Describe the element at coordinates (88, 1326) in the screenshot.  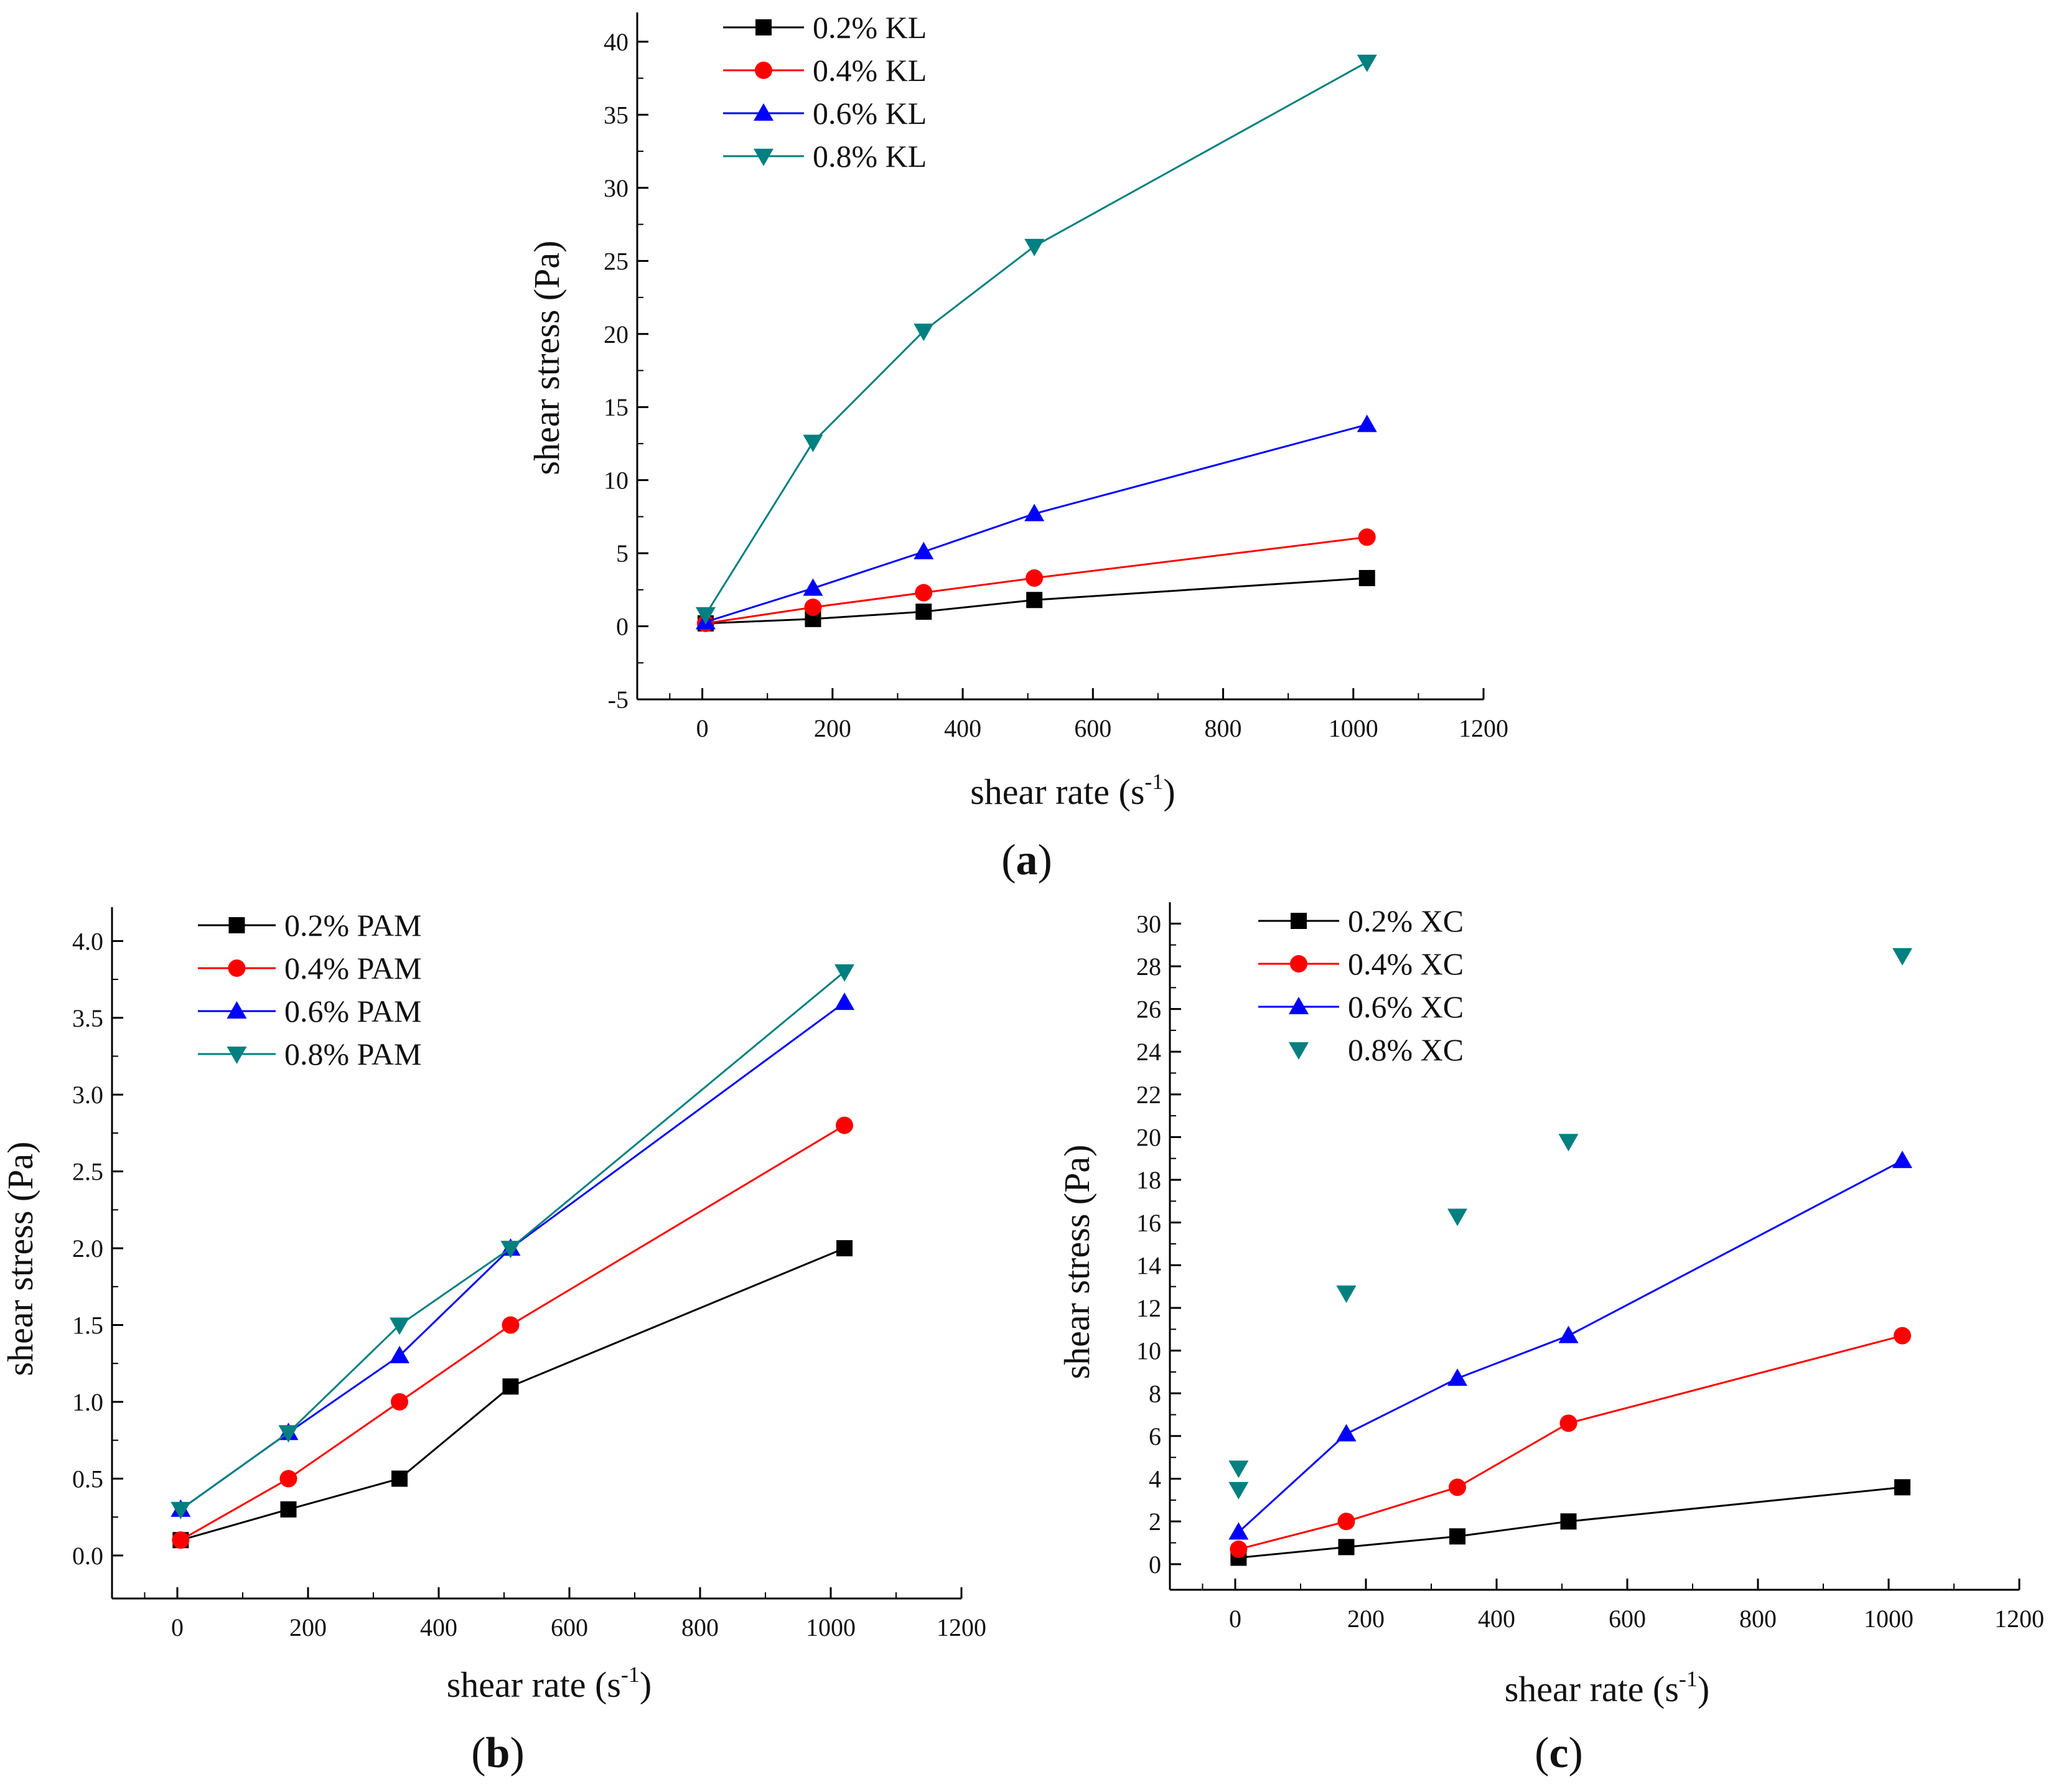
I see `y-tick-label: 1.5` at that location.